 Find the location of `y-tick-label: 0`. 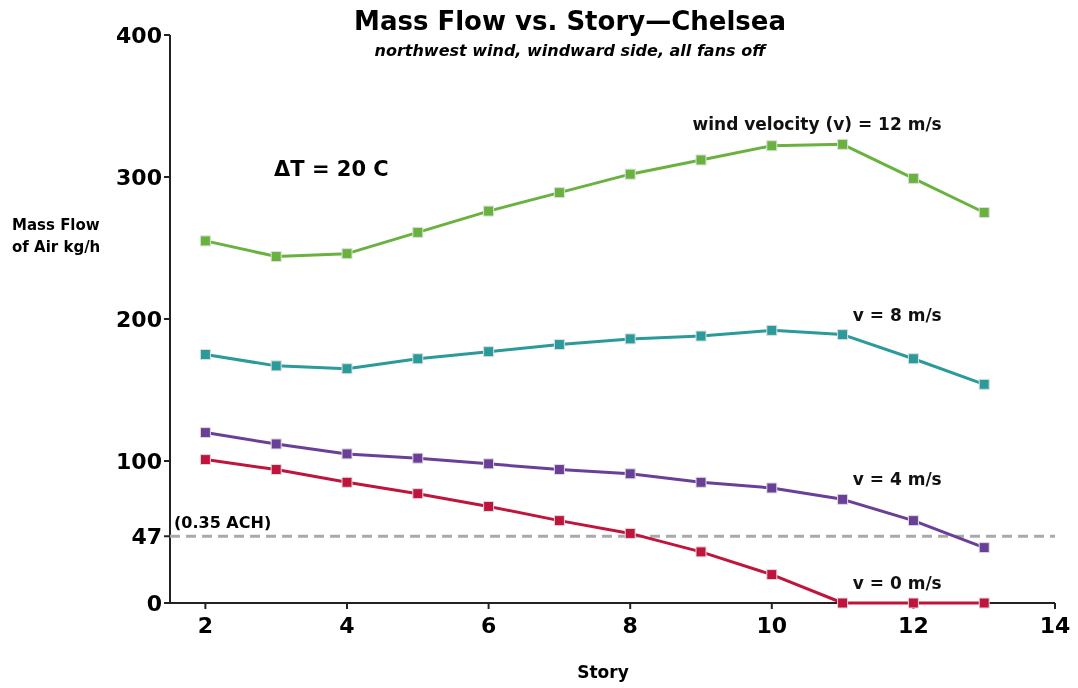

y-tick-label: 0 is located at coordinates (154, 603).